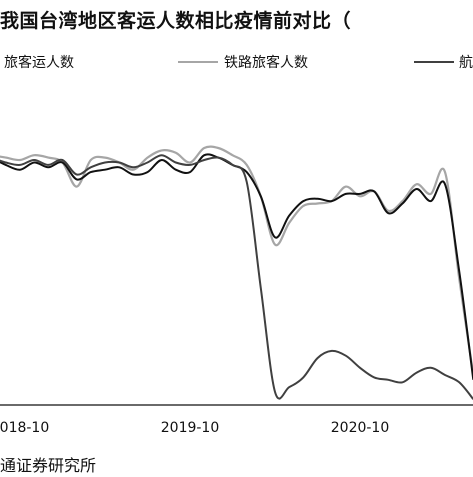 The width and height of the screenshot is (473, 477). I want to click on x-tick-label-1: 2019-10, so click(190, 428).